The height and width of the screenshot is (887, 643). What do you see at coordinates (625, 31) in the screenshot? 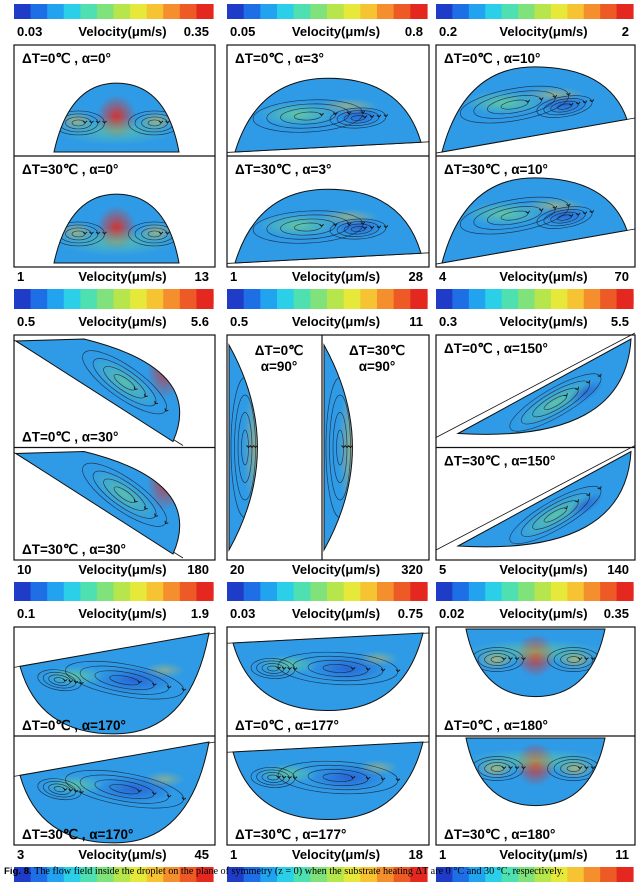
I see `colorbar-max: 2` at bounding box center [625, 31].